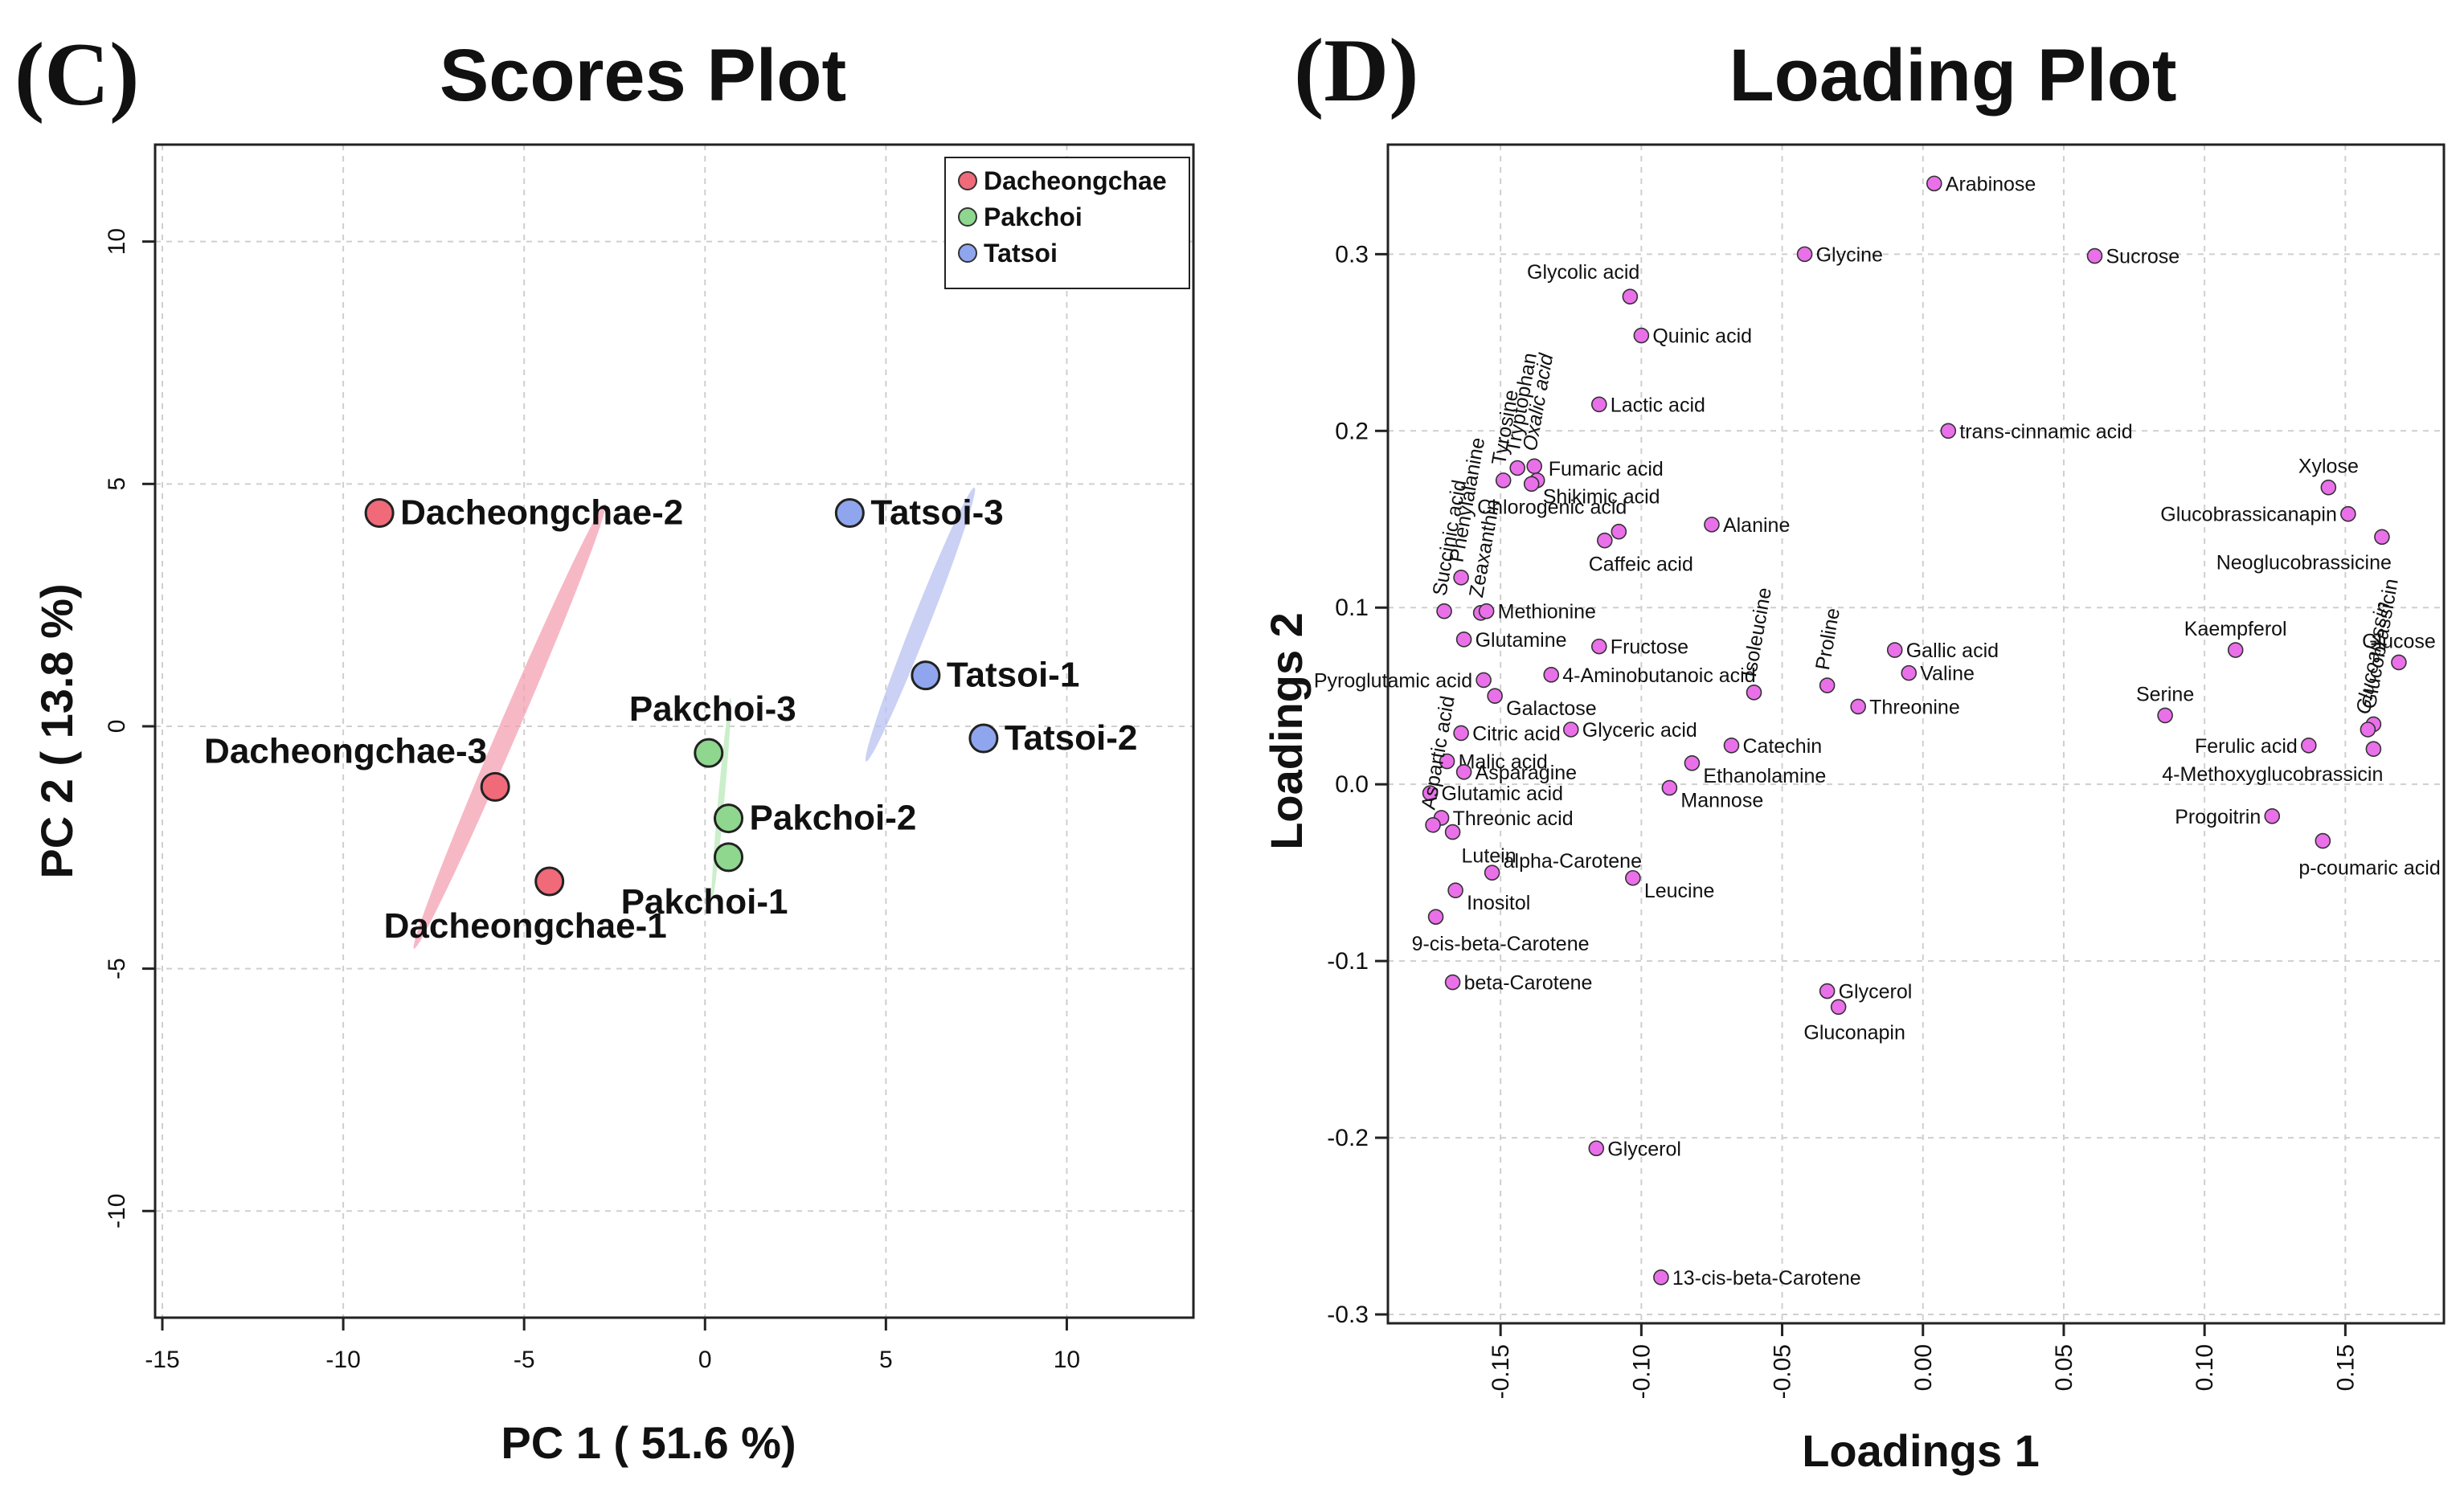 Image resolution: width=2464 pixels, height=1492 pixels. What do you see at coordinates (1599, 404) in the screenshot?
I see `loading-lactic-acid-point` at bounding box center [1599, 404].